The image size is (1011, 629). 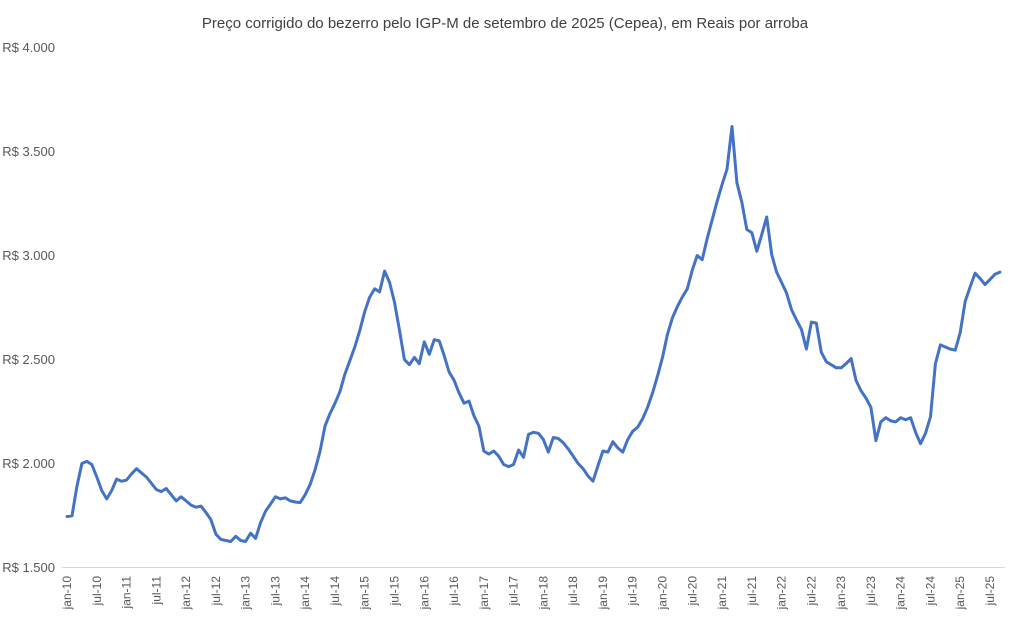 I want to click on x-tick-label: jul-23, so click(x=871, y=591).